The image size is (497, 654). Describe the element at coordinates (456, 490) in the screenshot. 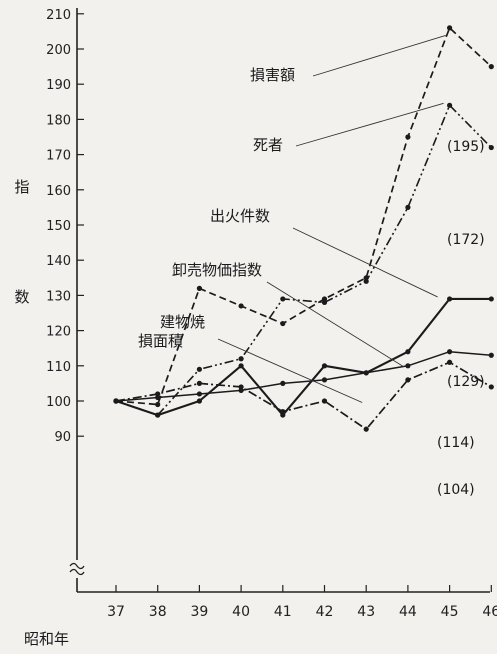

I see `end-value-label: (104)` at that location.